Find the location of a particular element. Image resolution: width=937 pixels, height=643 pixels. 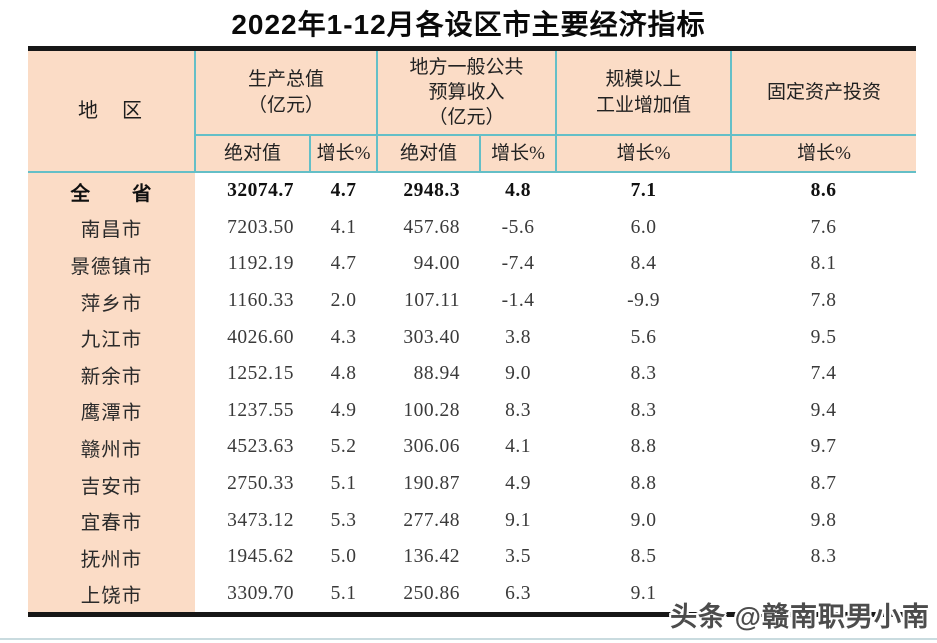

budget-growth-cell: 4.1 is located at coordinates (518, 447).